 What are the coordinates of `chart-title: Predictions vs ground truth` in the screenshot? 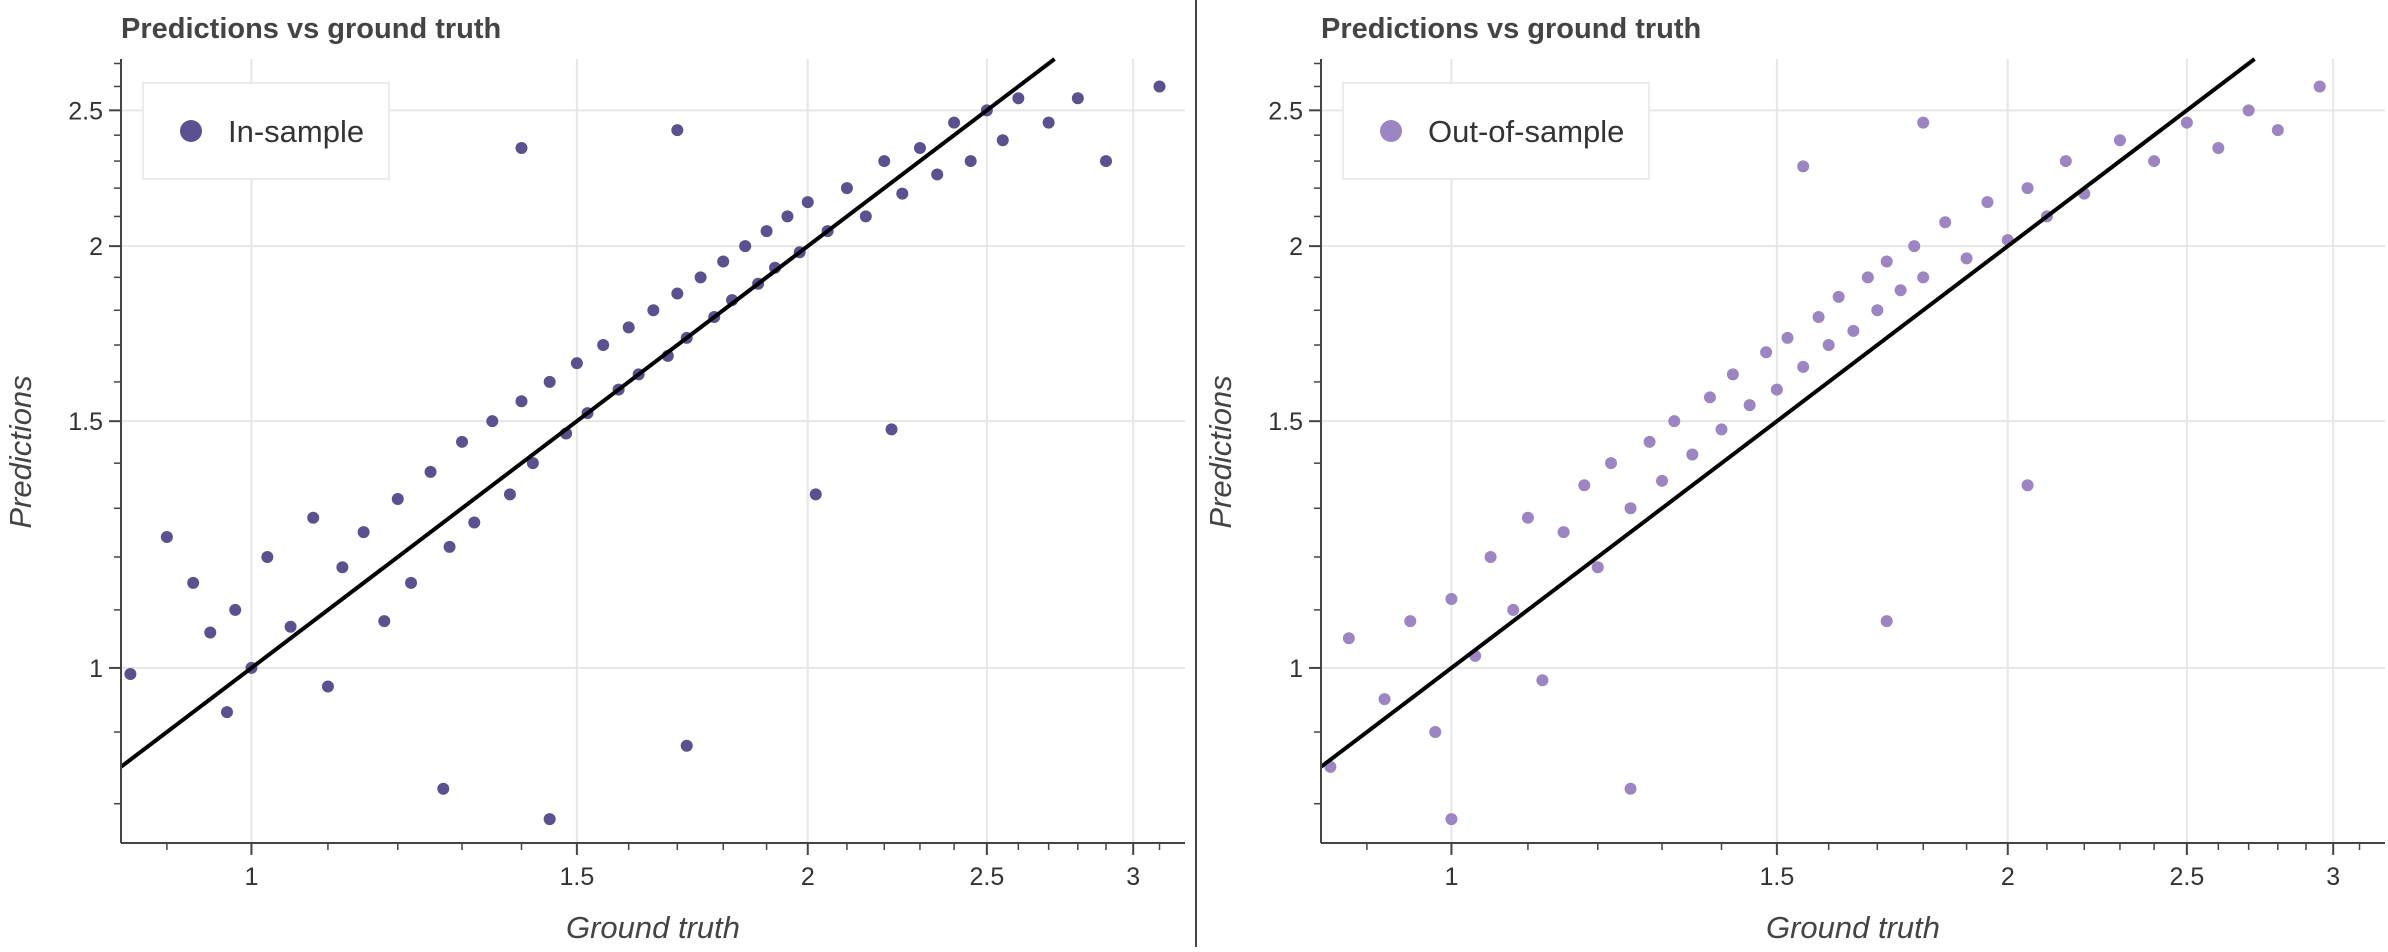 It's located at (1511, 29).